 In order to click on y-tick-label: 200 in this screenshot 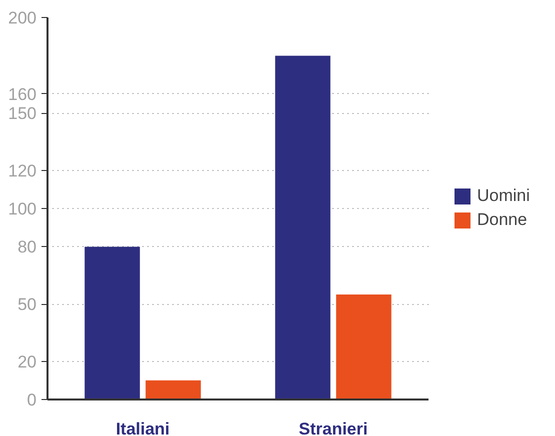, I will do `click(22, 18)`.